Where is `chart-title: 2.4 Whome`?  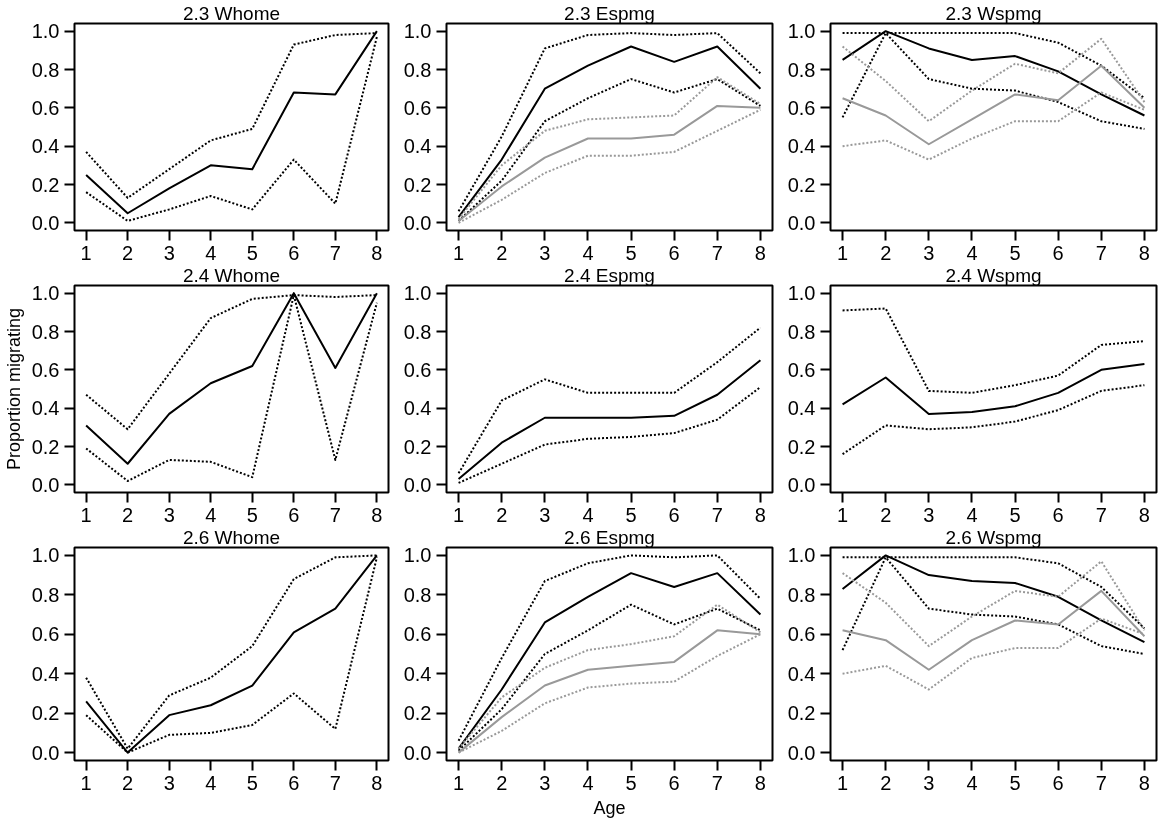 chart-title: 2.4 Whome is located at coordinates (231, 275).